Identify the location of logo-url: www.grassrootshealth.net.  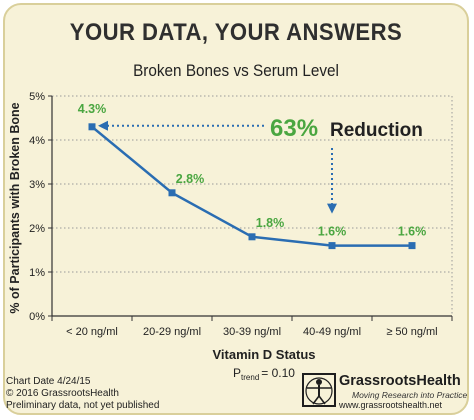
(391, 405).